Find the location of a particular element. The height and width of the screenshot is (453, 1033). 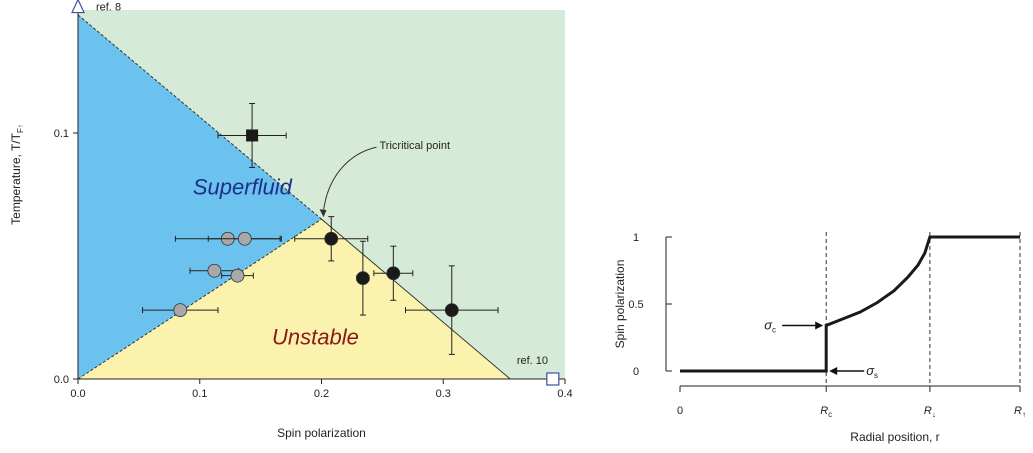

y-axis-label-subscript: F↑ is located at coordinates (20, 128).